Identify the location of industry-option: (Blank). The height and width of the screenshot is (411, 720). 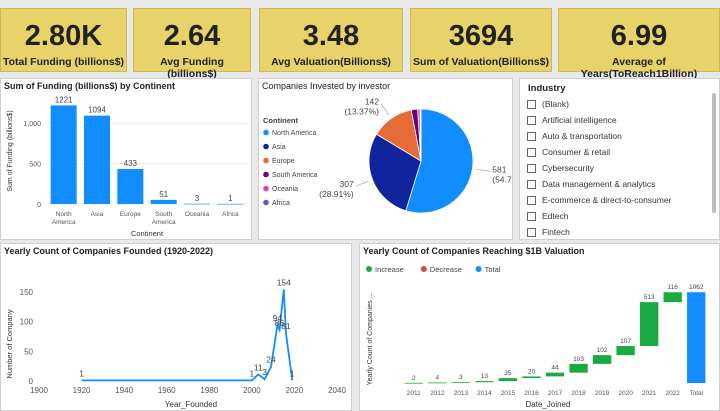
(619, 104).